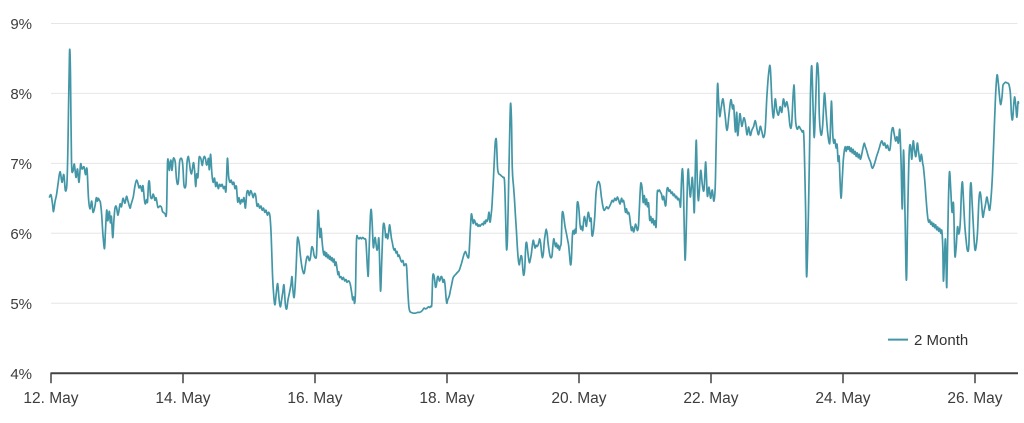 The width and height of the screenshot is (1024, 423). Describe the element at coordinates (21, 374) in the screenshot. I see `svg-text: 4%` at that location.